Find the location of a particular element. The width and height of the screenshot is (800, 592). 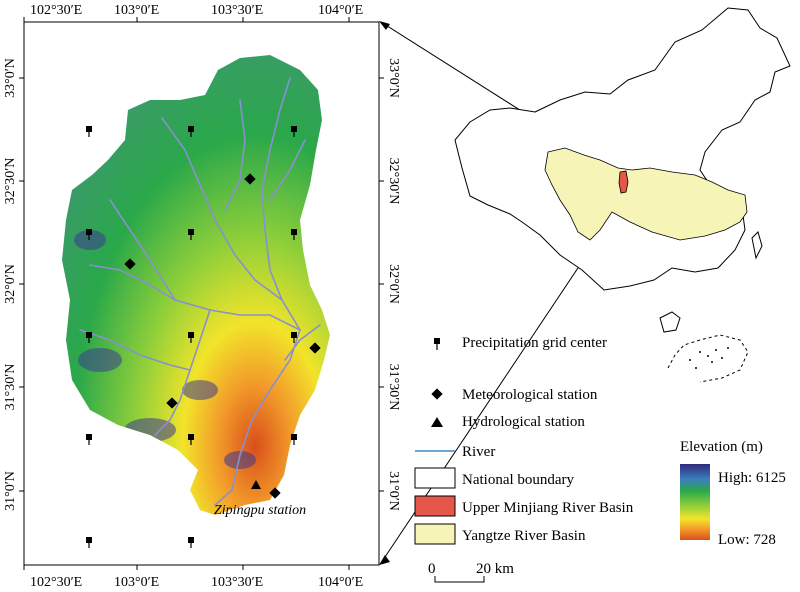

legend-label-yangtze: Yangtze River Basin is located at coordinates (524, 536).